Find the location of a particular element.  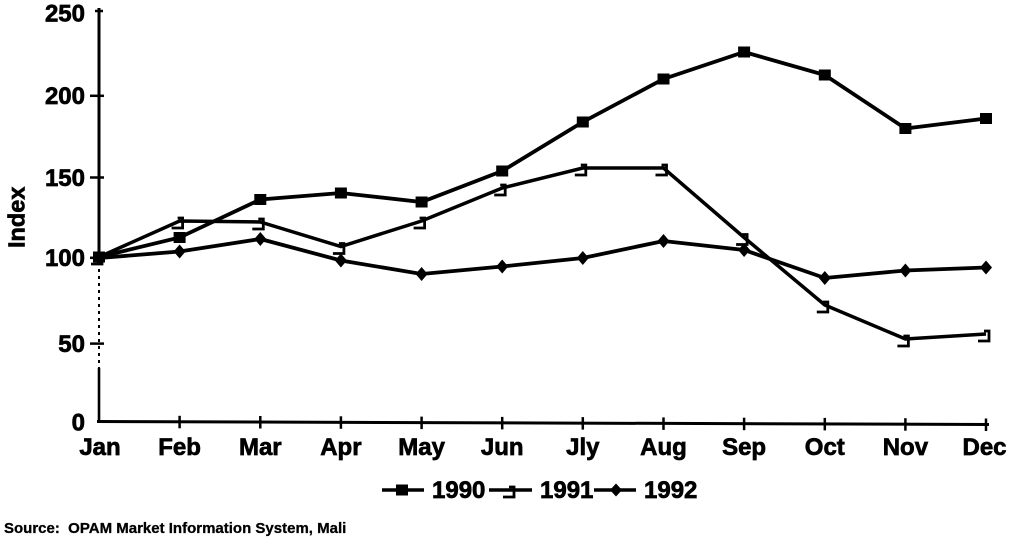

svg-text: Aug is located at coordinates (663, 447).